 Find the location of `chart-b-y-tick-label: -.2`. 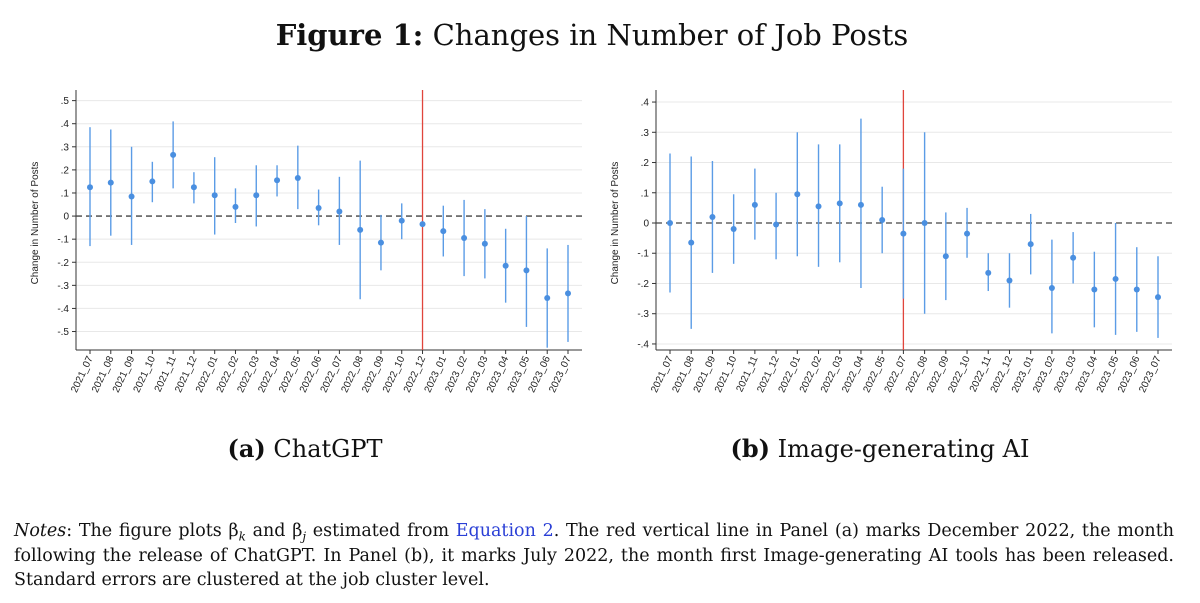

chart-b-y-tick-label: -.2 is located at coordinates (643, 284).